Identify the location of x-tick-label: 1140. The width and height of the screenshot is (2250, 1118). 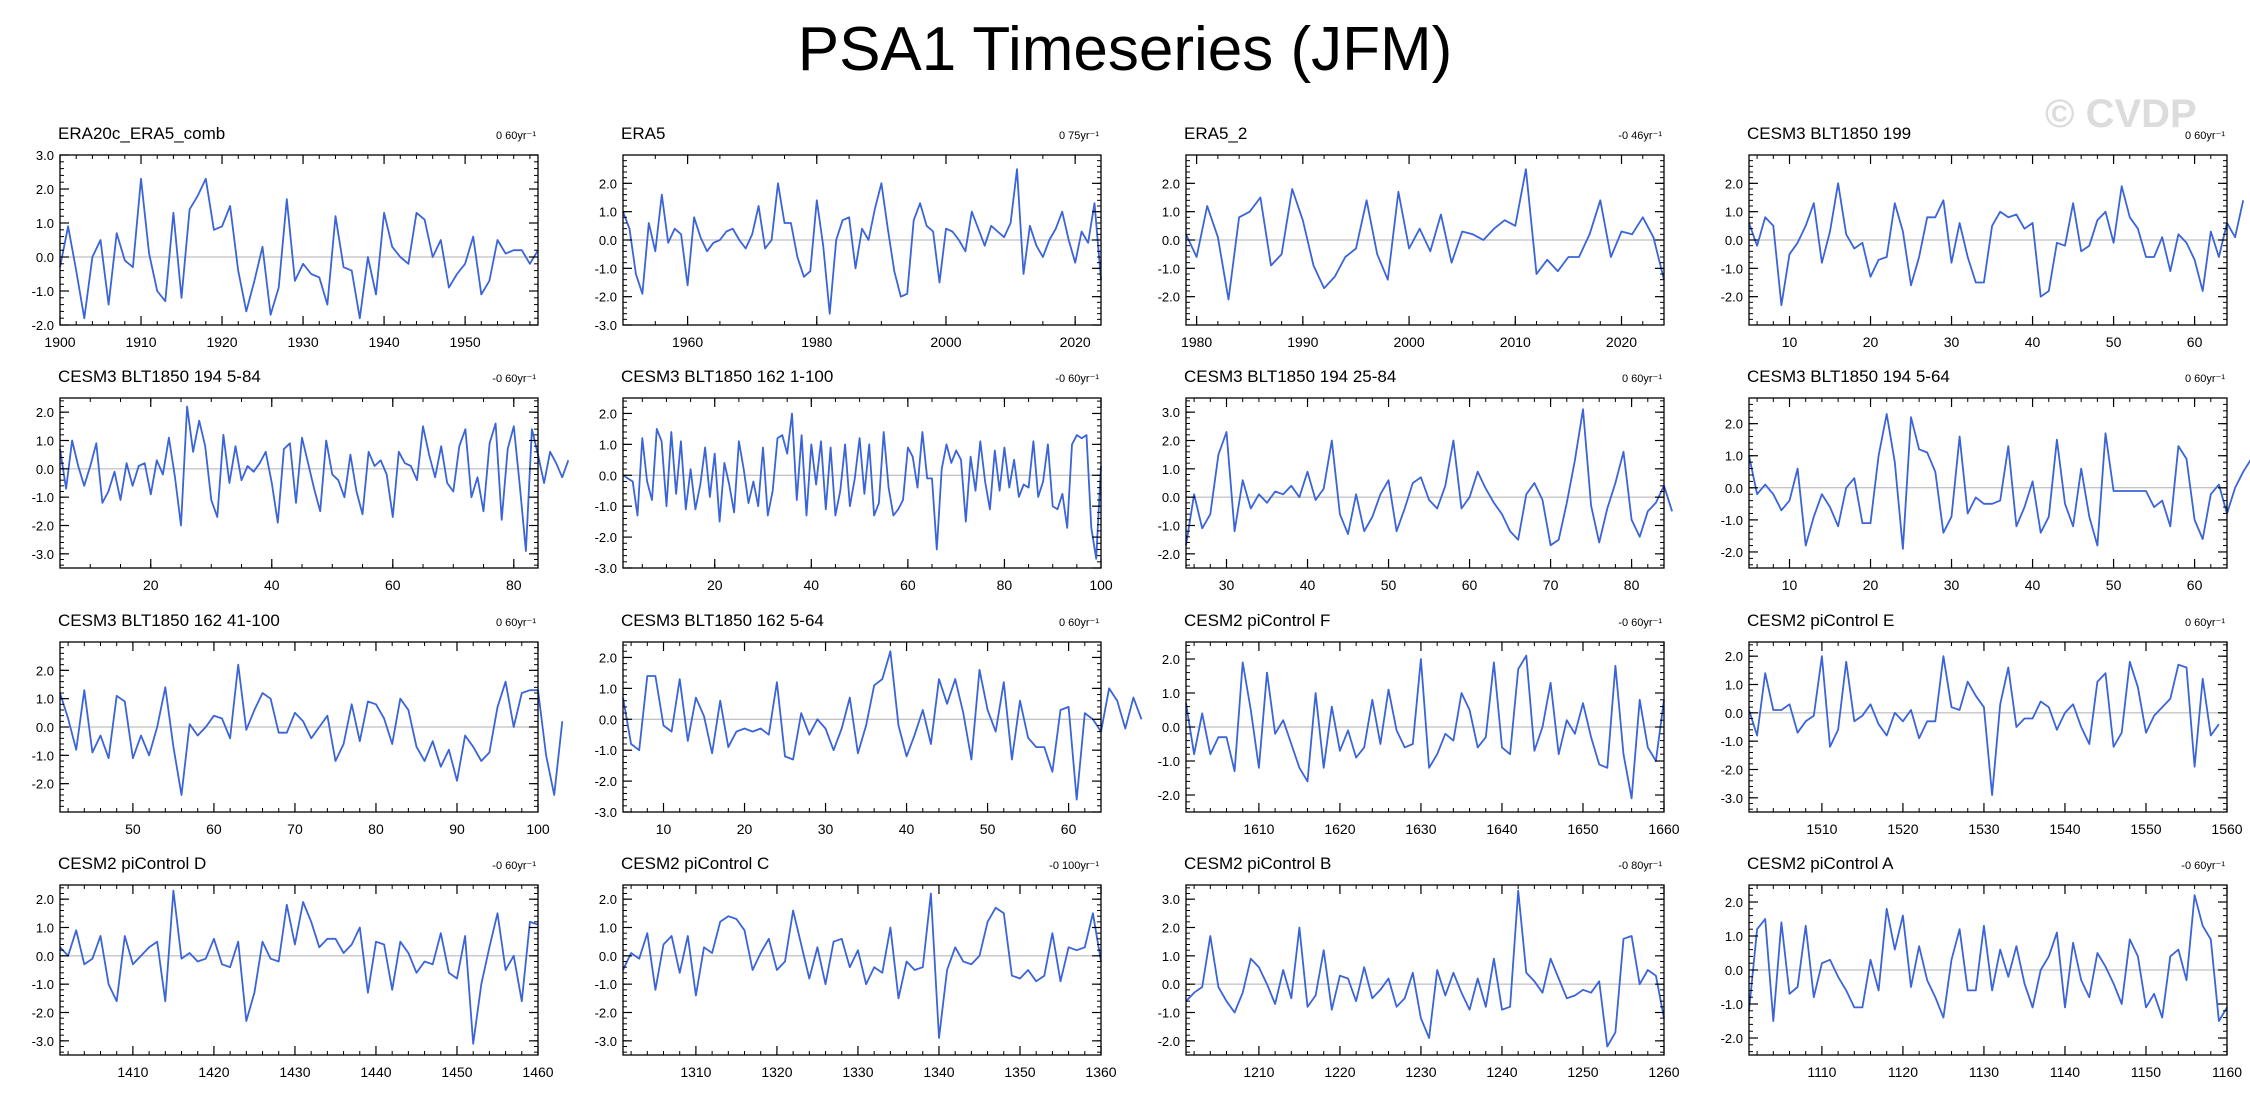
(2065, 1072).